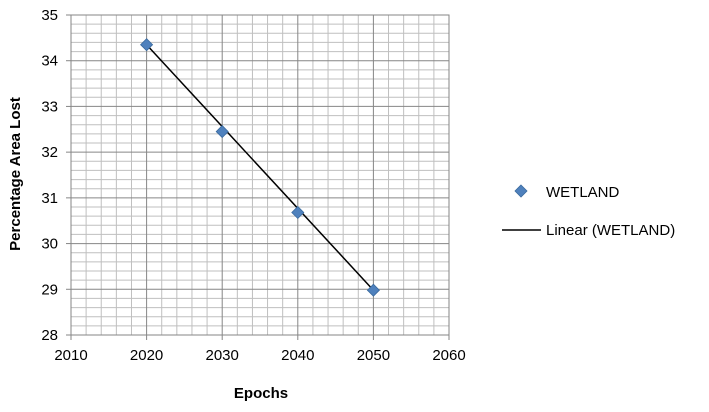 The height and width of the screenshot is (412, 709). What do you see at coordinates (222, 355) in the screenshot?
I see `x-tick-label: 2030` at bounding box center [222, 355].